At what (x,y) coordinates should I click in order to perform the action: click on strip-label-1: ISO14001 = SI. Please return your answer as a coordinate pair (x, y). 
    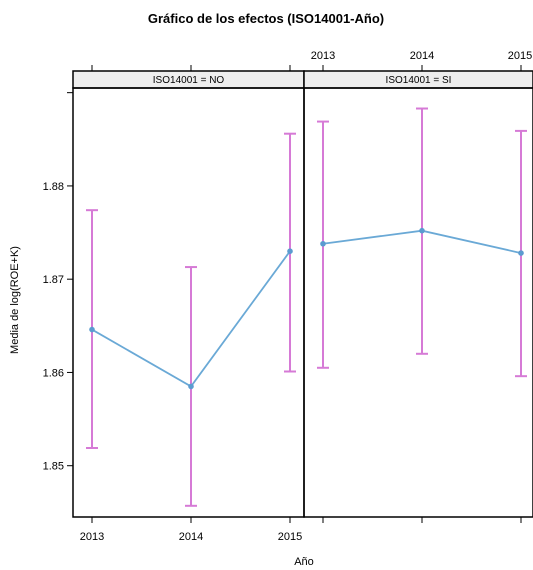
    Looking at the image, I should click on (419, 80).